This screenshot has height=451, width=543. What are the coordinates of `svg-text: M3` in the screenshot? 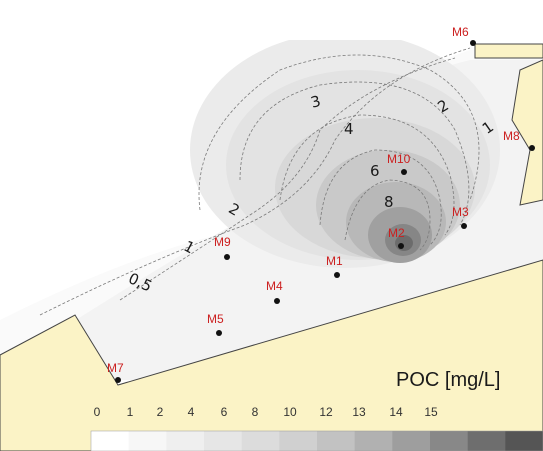 It's located at (460, 212).